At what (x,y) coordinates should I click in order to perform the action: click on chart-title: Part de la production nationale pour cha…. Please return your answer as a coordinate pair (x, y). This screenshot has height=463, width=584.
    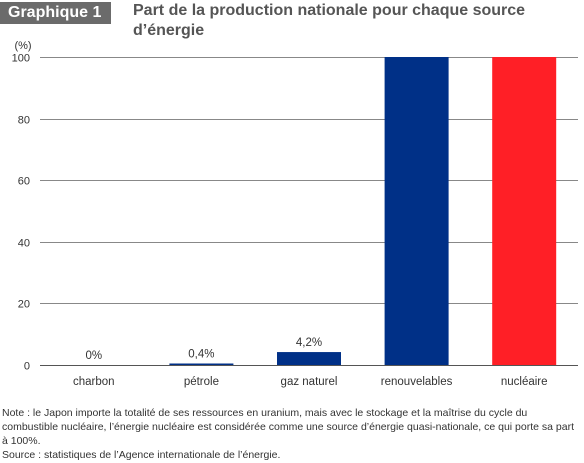
    Looking at the image, I should click on (329, 20).